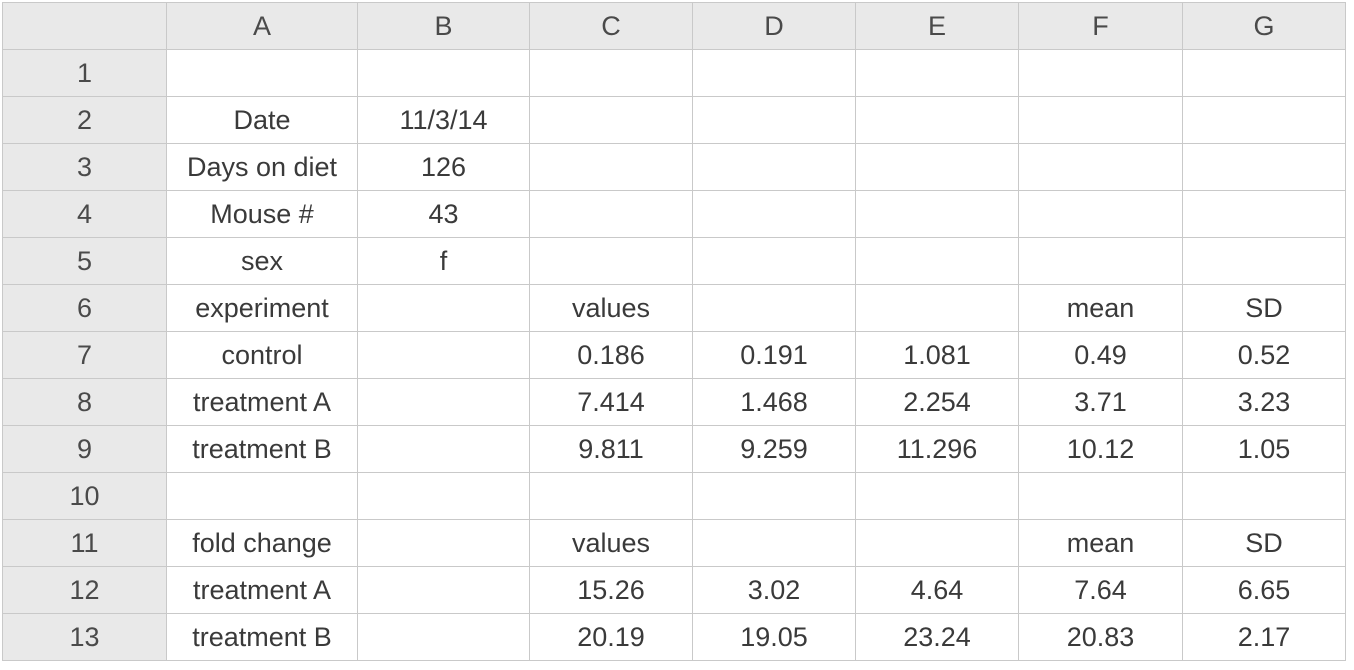 The width and height of the screenshot is (1354, 670). Describe the element at coordinates (937, 637) in the screenshot. I see `cell-e13: 23.24` at that location.